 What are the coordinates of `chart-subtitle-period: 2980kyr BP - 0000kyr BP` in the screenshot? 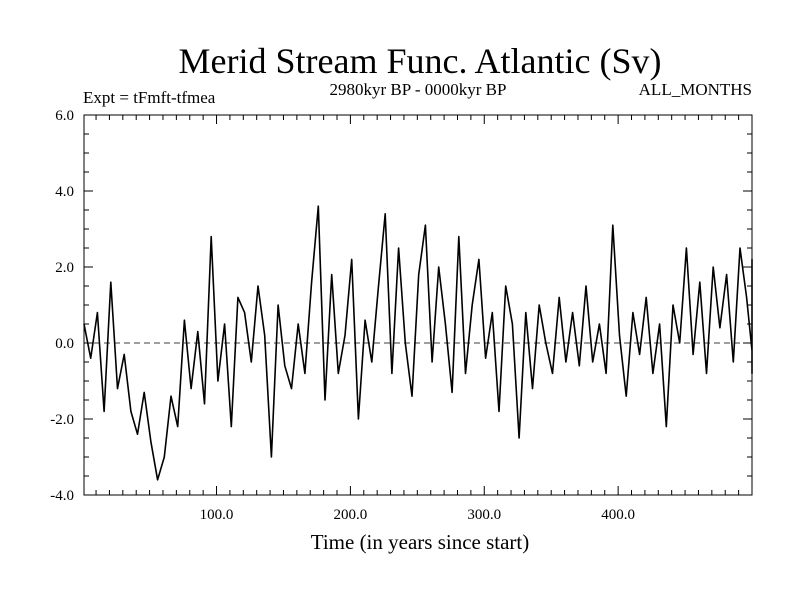 It's located at (418, 89).